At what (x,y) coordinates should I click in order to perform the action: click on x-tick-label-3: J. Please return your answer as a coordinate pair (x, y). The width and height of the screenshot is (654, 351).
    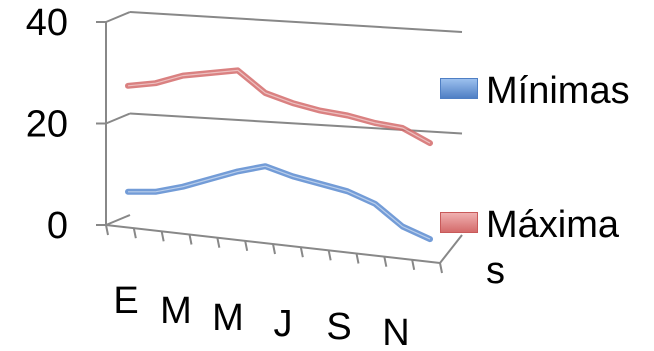
    Looking at the image, I should click on (283, 324).